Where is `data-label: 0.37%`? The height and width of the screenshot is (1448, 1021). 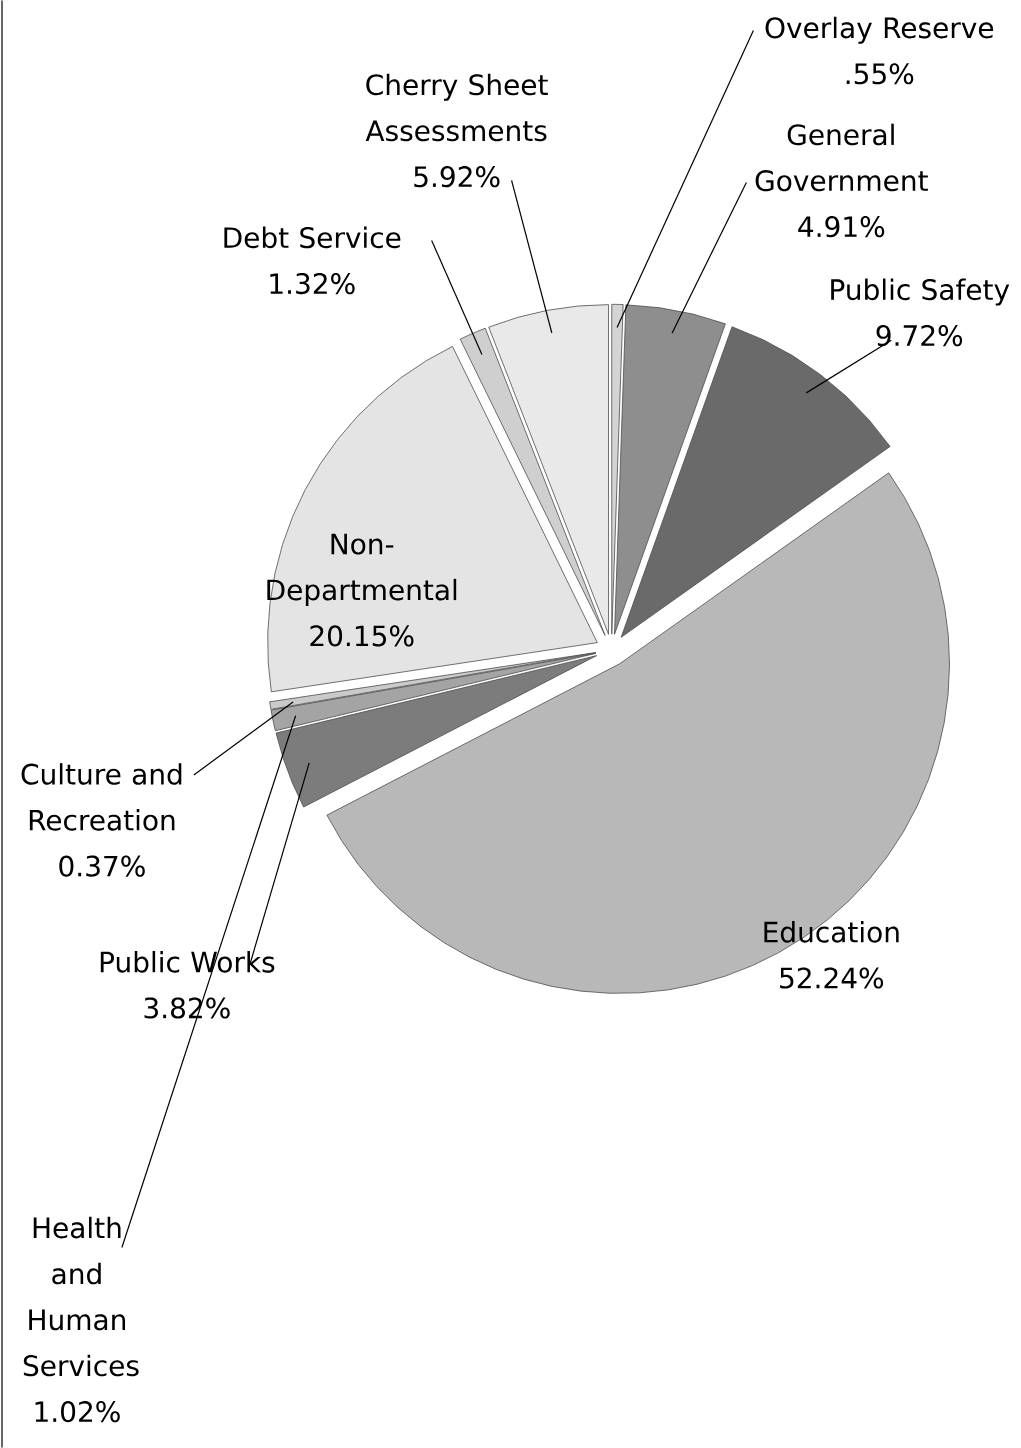
data-label: 0.37% is located at coordinates (102, 866).